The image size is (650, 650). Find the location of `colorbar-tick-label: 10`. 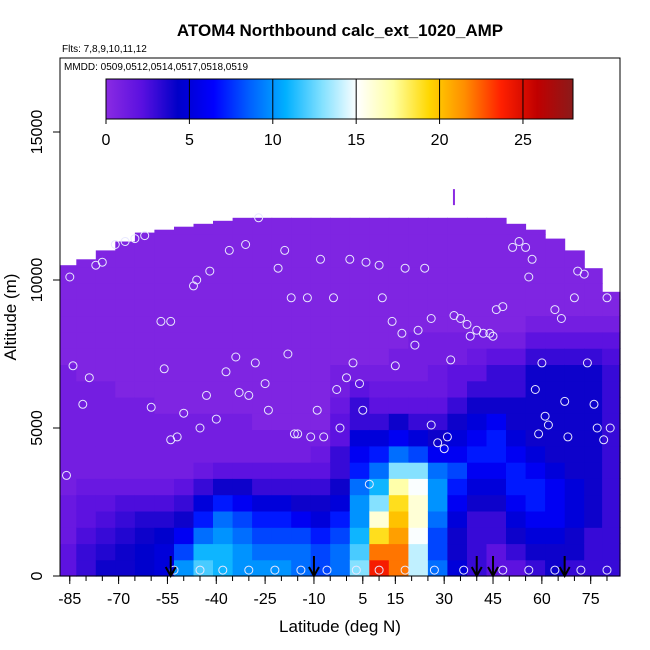

colorbar-tick-label: 10 is located at coordinates (273, 140).